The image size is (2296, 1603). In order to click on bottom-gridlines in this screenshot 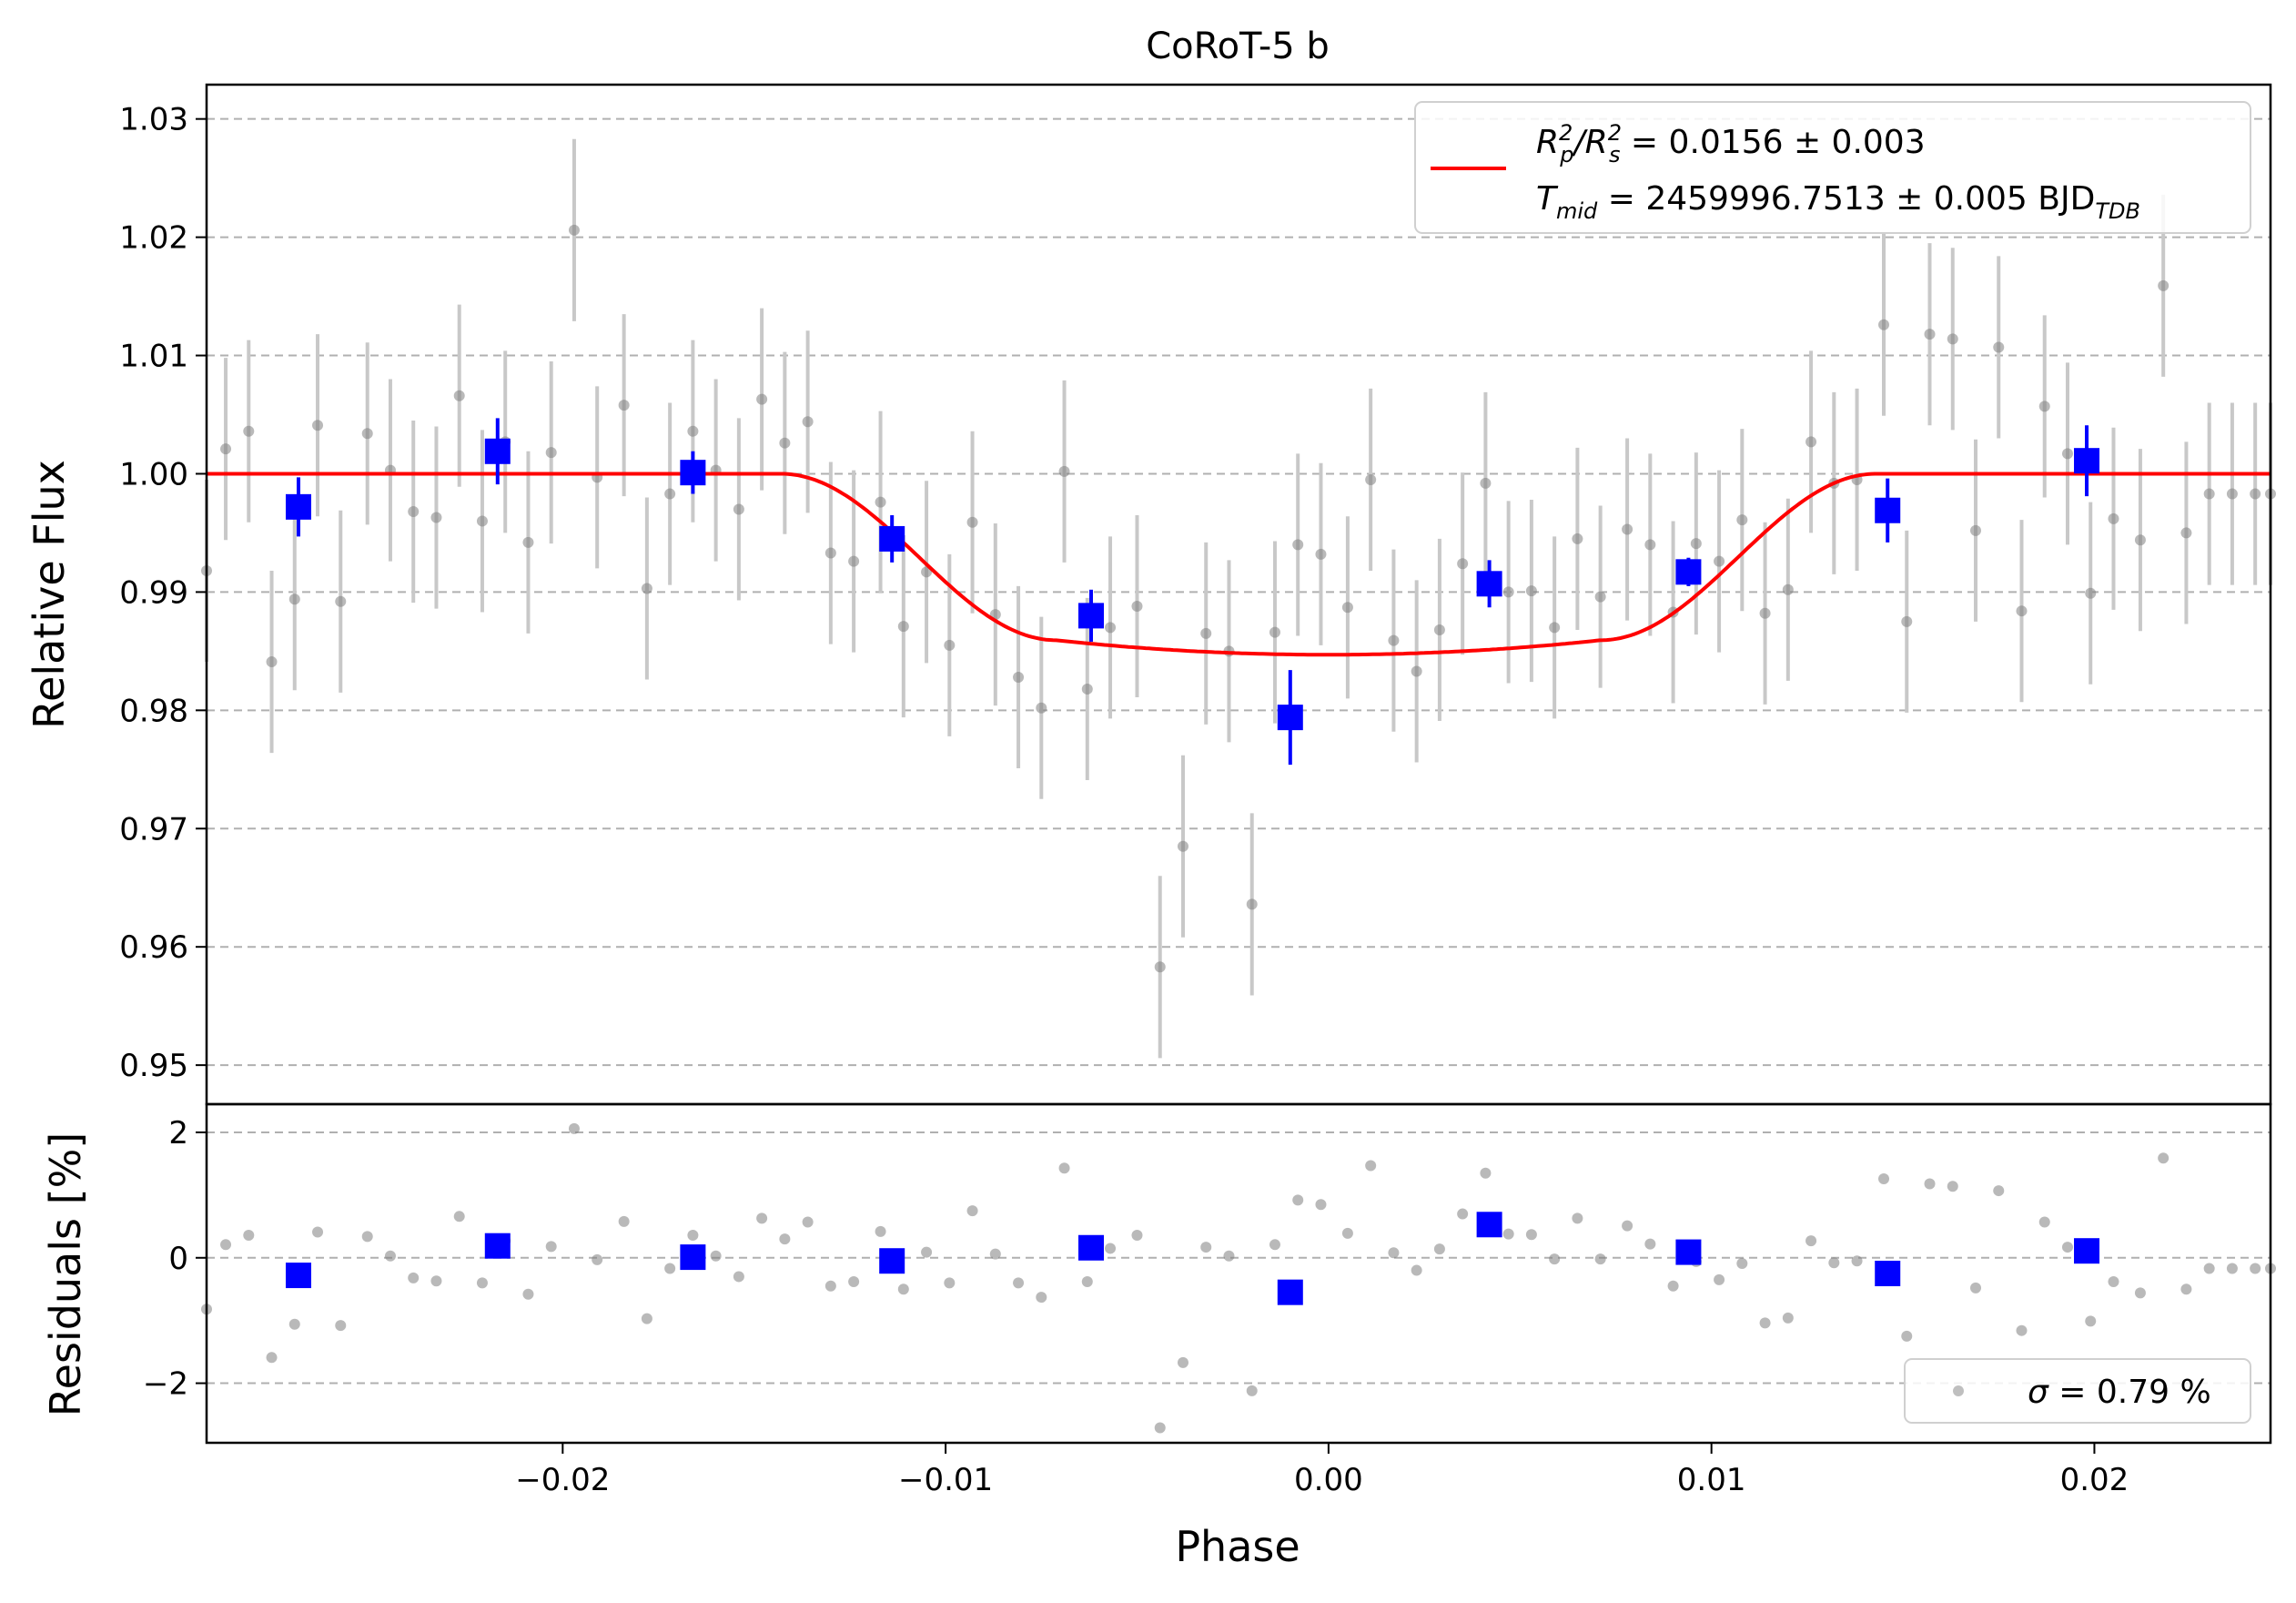, I will do `click(1239, 1258)`.